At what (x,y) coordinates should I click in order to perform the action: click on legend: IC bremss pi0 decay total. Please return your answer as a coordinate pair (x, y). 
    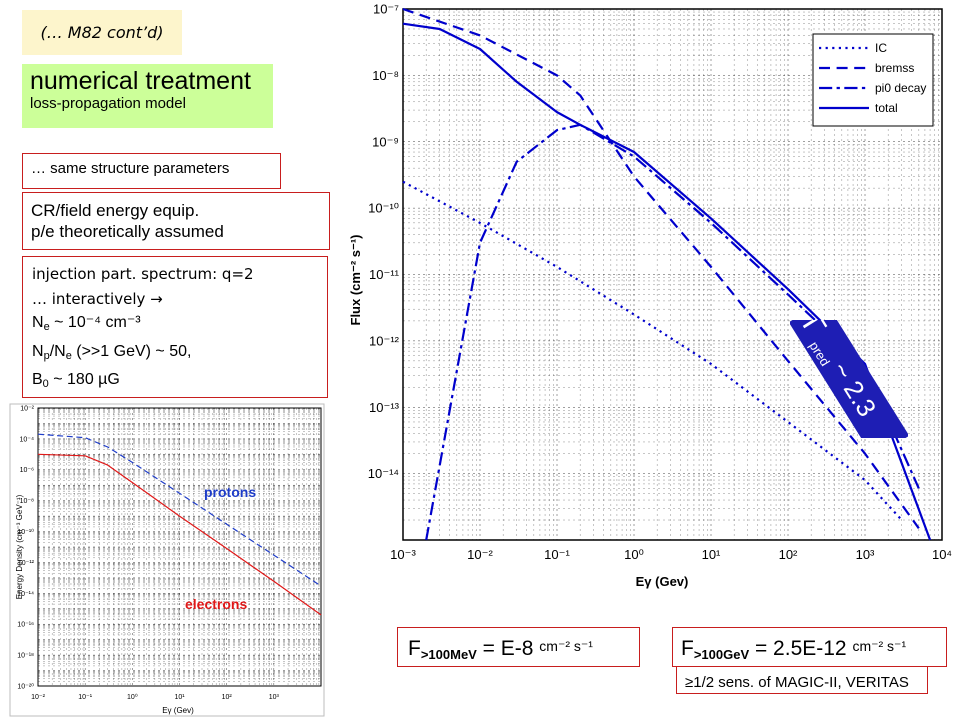
    Looking at the image, I should click on (873, 80).